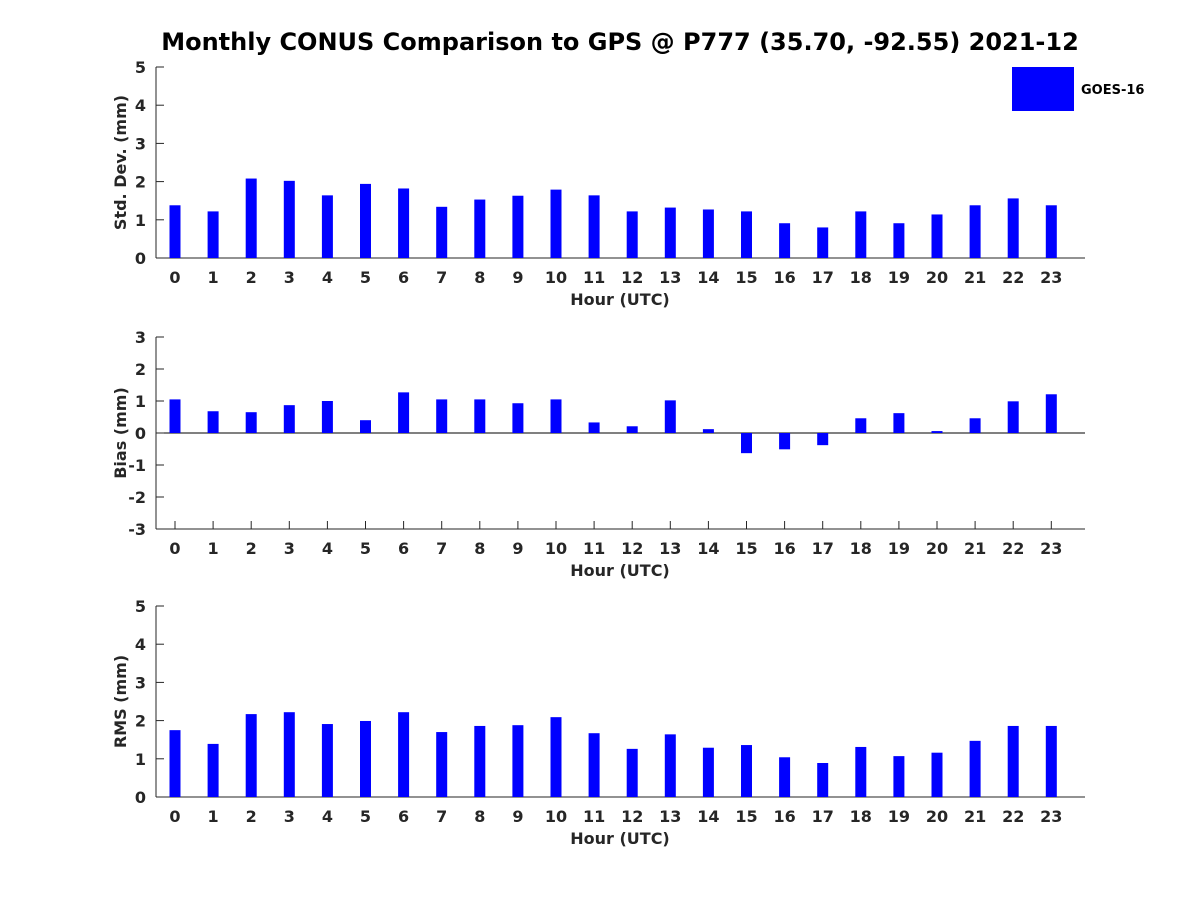 This screenshot has width=1200, height=904. What do you see at coordinates (1112, 90) in the screenshot?
I see `legend-label: GOES-16` at bounding box center [1112, 90].